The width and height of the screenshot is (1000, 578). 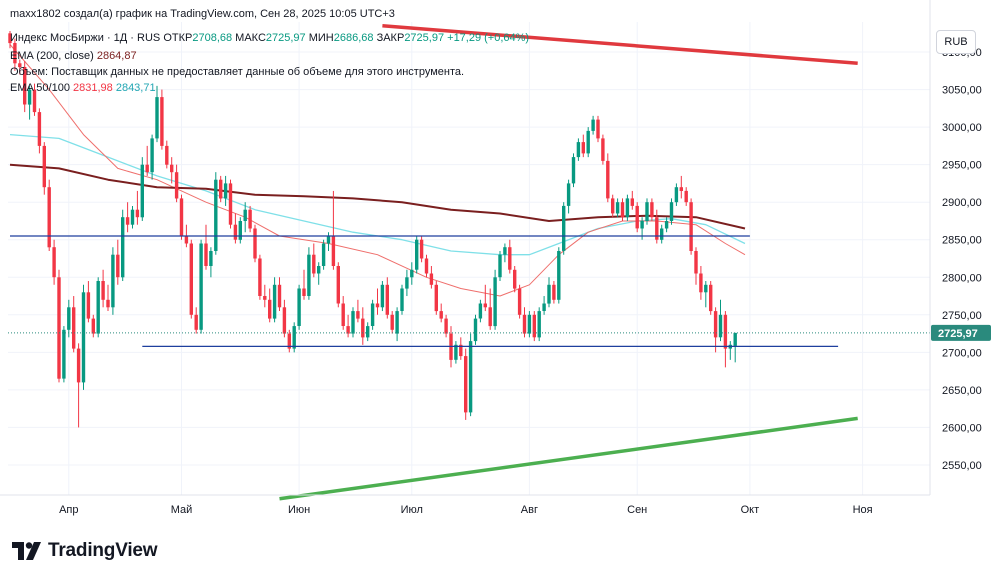 I want to click on close-label: ЗАКР, so click(x=390, y=38).